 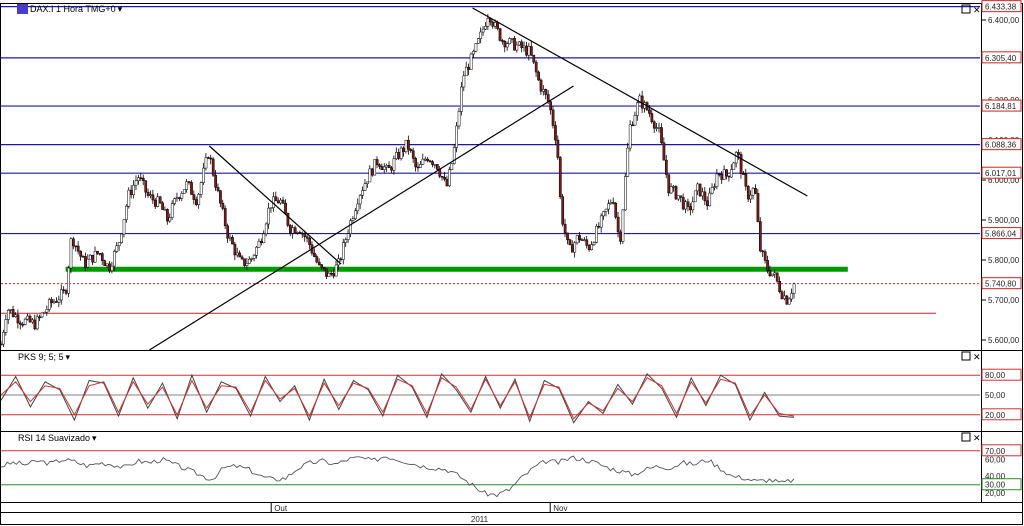 What do you see at coordinates (995, 395) in the screenshot?
I see `sto-axis-tick-label: 50,00` at bounding box center [995, 395].